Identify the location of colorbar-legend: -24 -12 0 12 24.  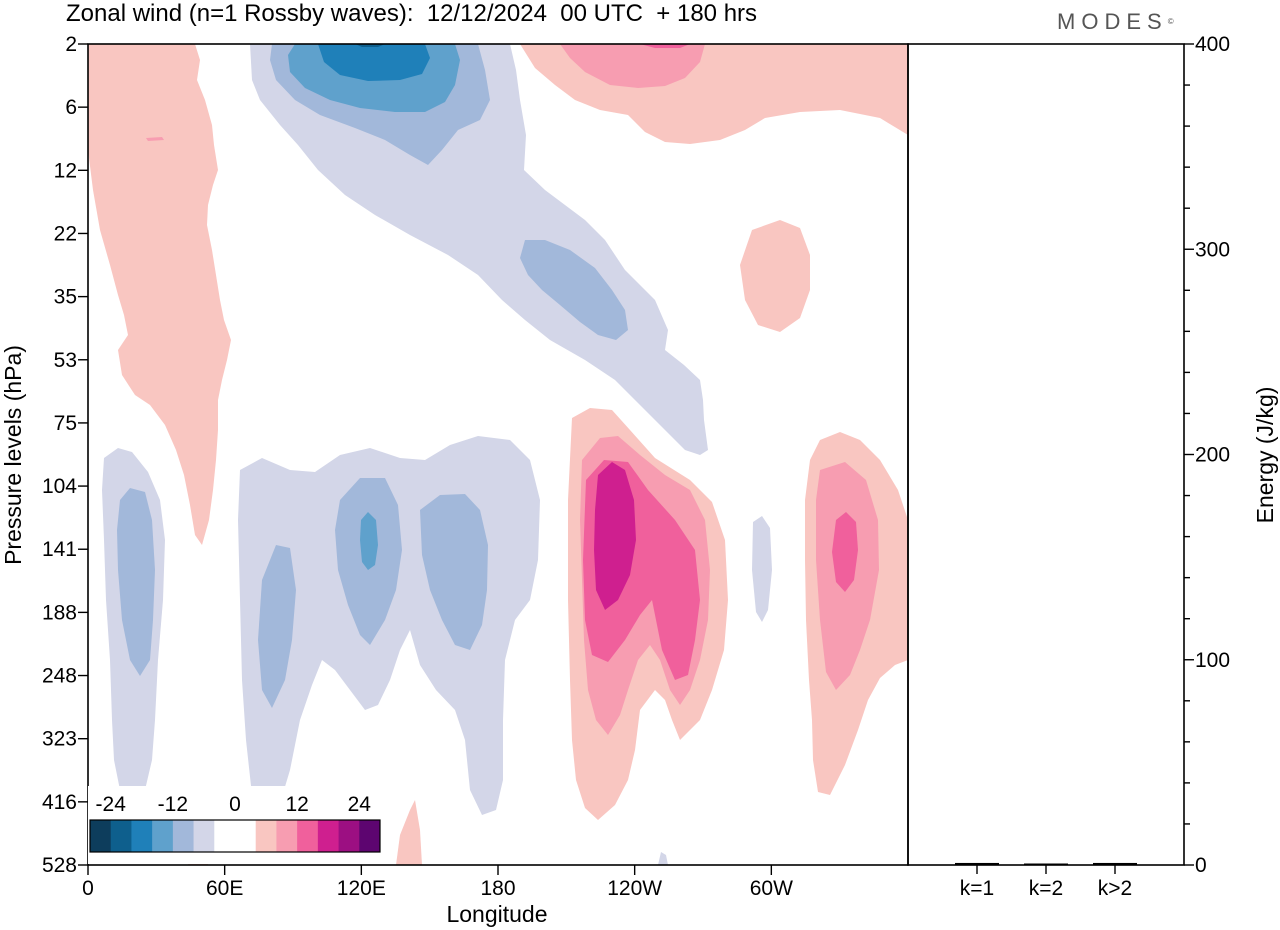
(235, 825).